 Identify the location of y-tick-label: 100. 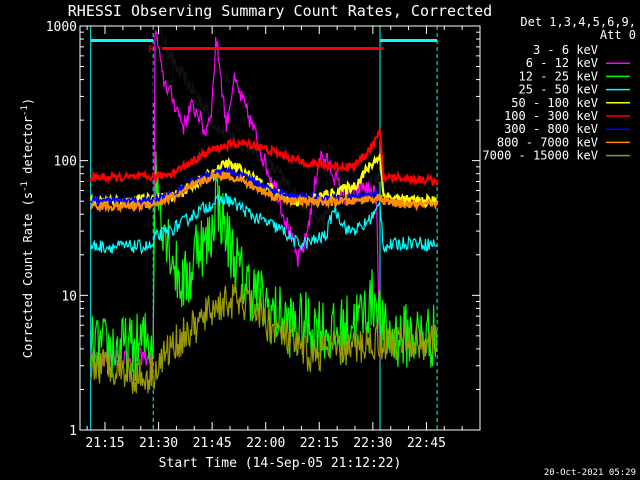
(65, 162).